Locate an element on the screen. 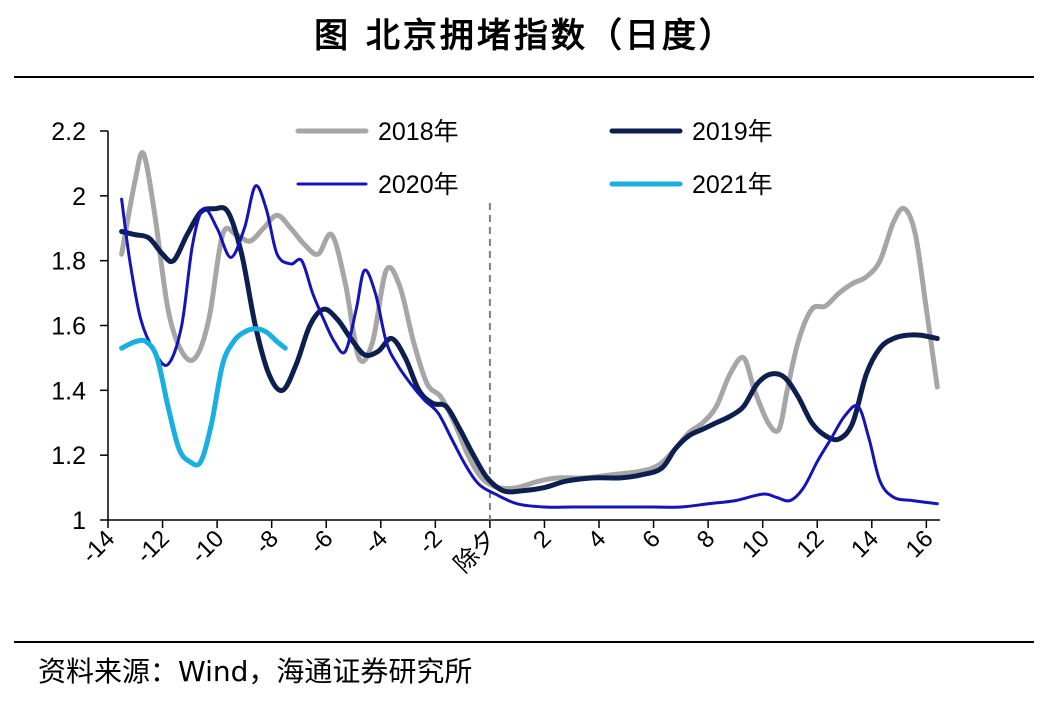 The image size is (1050, 716). x-tick-label: 10 is located at coordinates (756, 544).